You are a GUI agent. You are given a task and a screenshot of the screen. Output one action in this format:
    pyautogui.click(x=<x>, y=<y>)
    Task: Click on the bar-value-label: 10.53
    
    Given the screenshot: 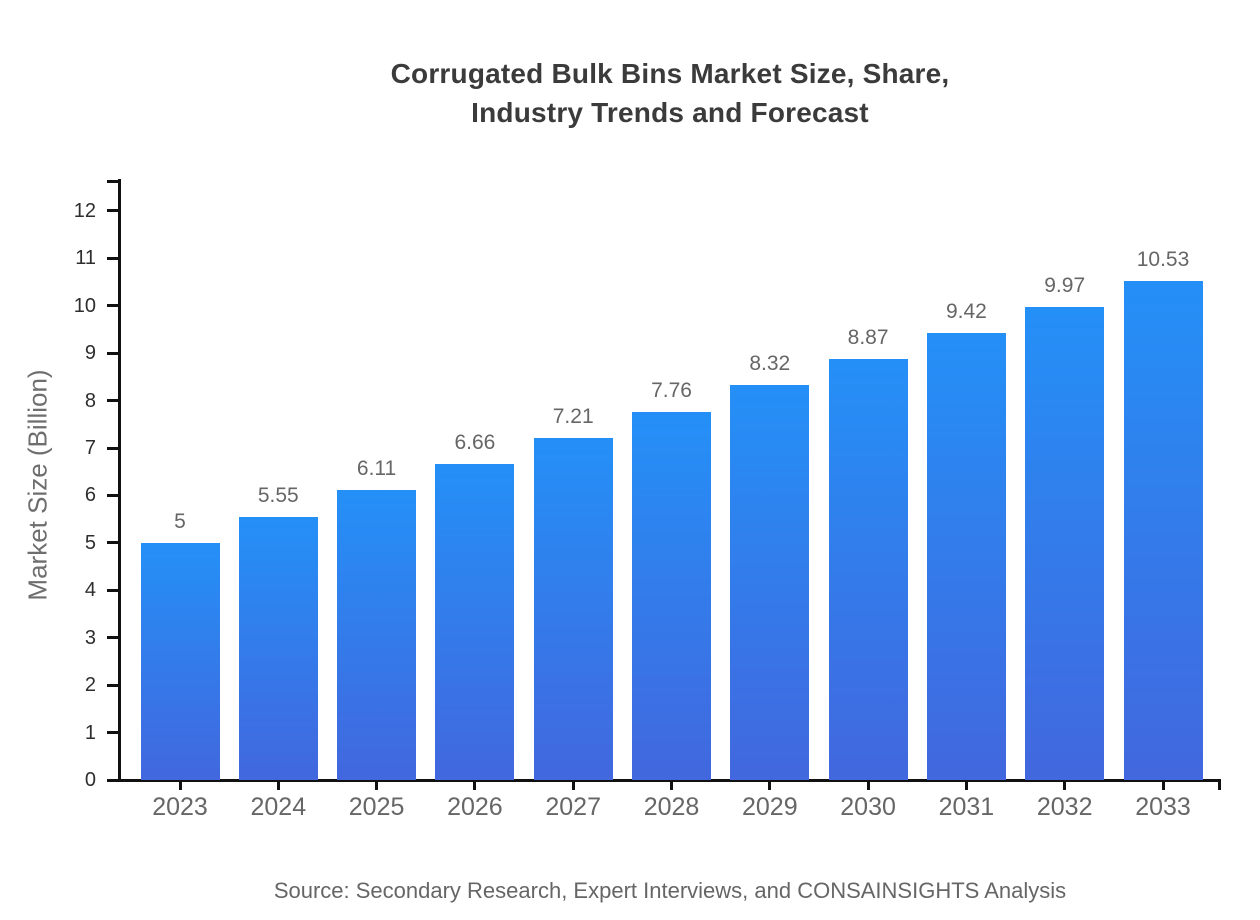 What is the action you would take?
    pyautogui.click(x=1163, y=259)
    